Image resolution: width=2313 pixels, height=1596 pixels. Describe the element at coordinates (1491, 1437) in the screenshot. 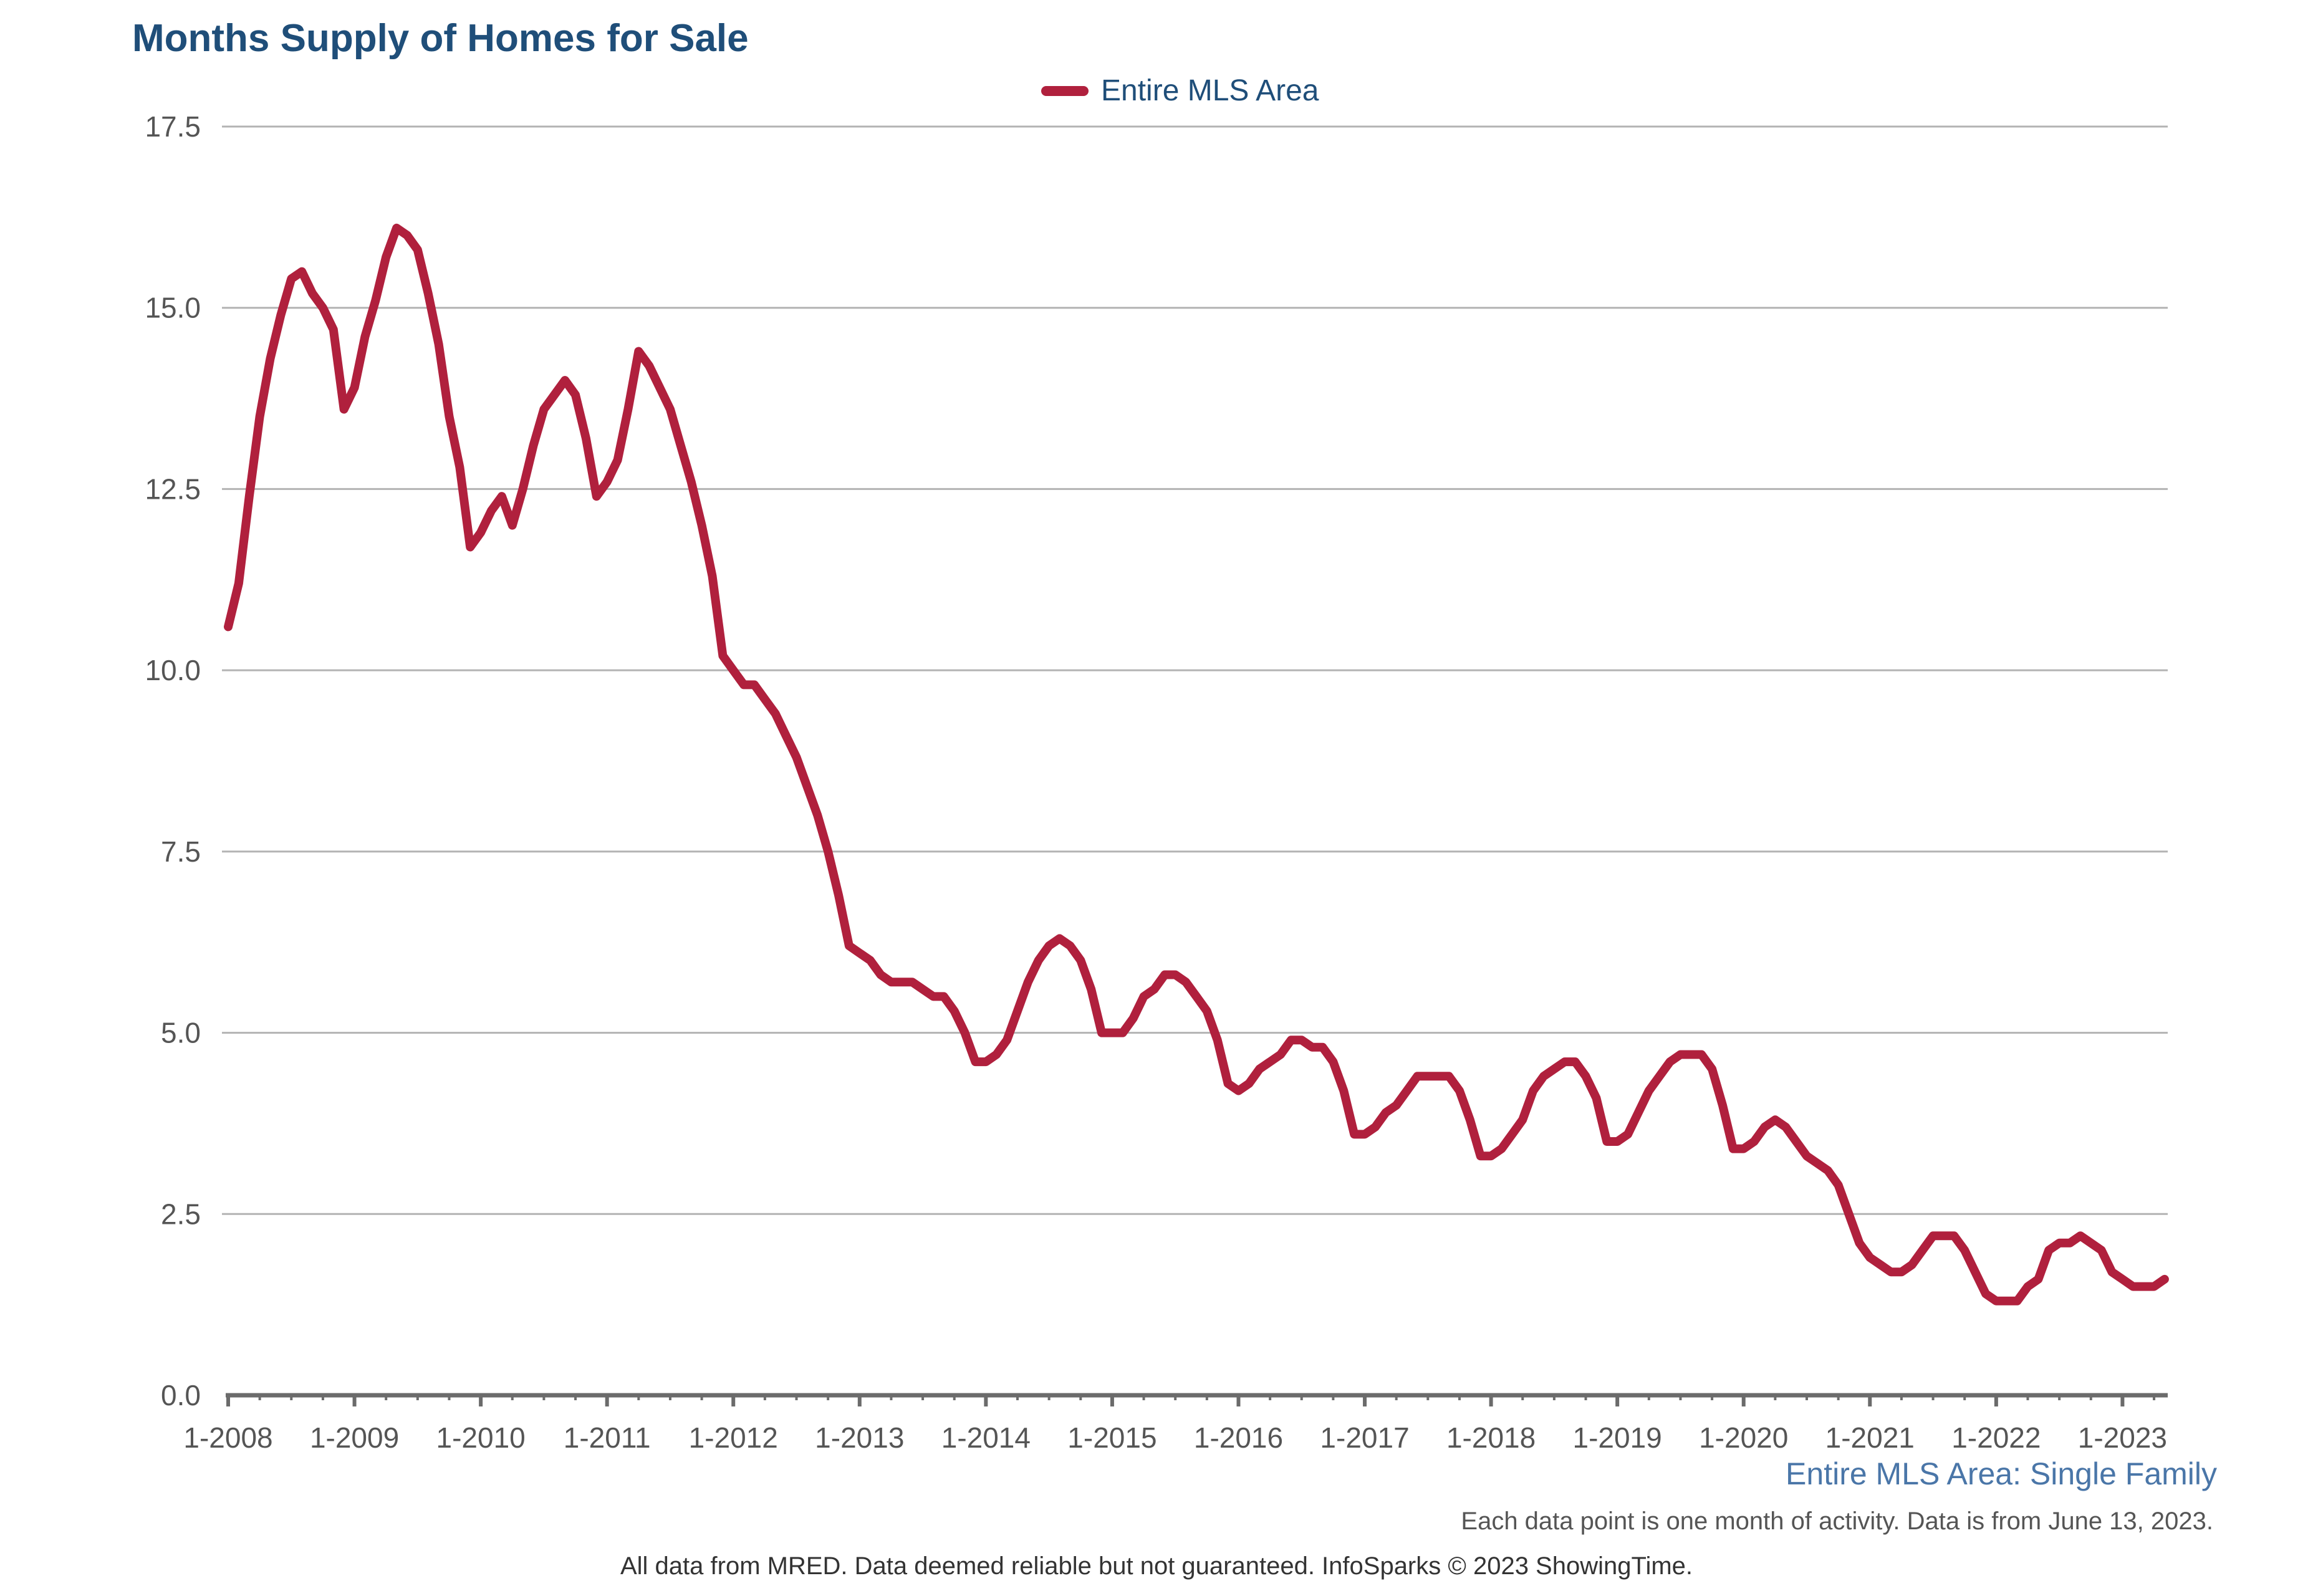

I see `x-tick-label: 1-2018` at that location.